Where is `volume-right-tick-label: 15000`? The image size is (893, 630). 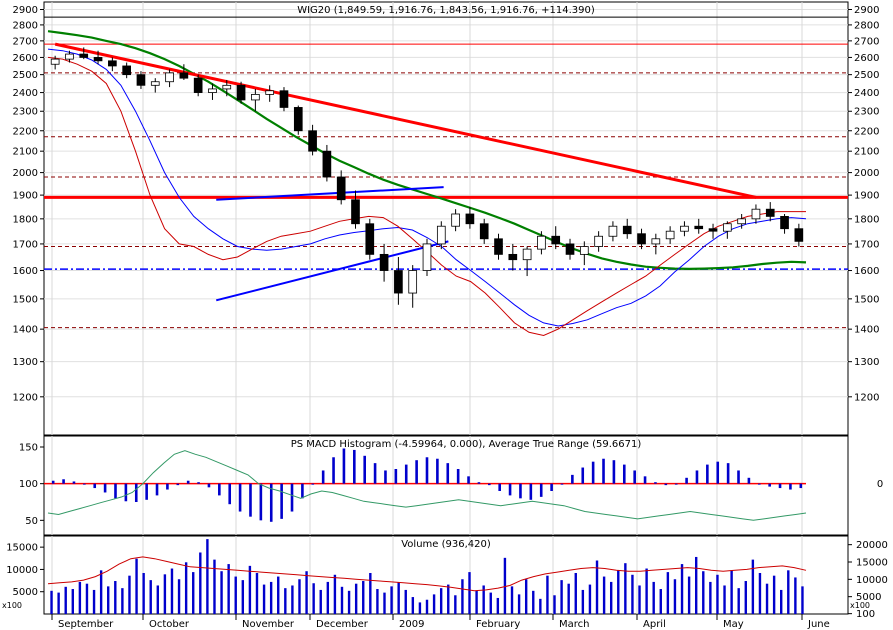
volume-right-tick-label: 15000 is located at coordinates (872, 563).